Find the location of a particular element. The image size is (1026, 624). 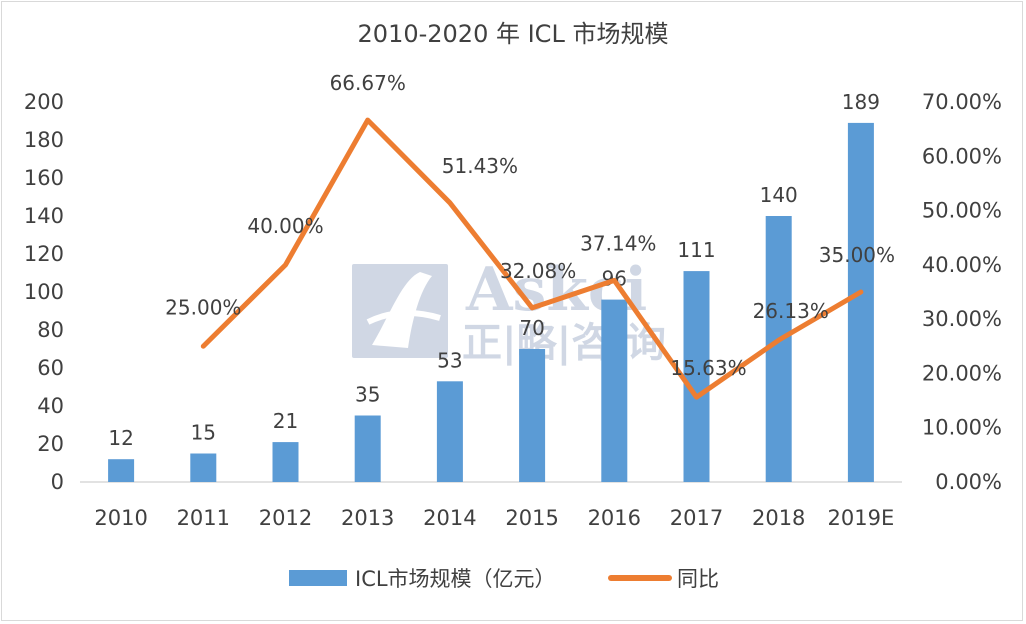

legend: ICL市场规模（亿元） 同比 is located at coordinates (504, 579).